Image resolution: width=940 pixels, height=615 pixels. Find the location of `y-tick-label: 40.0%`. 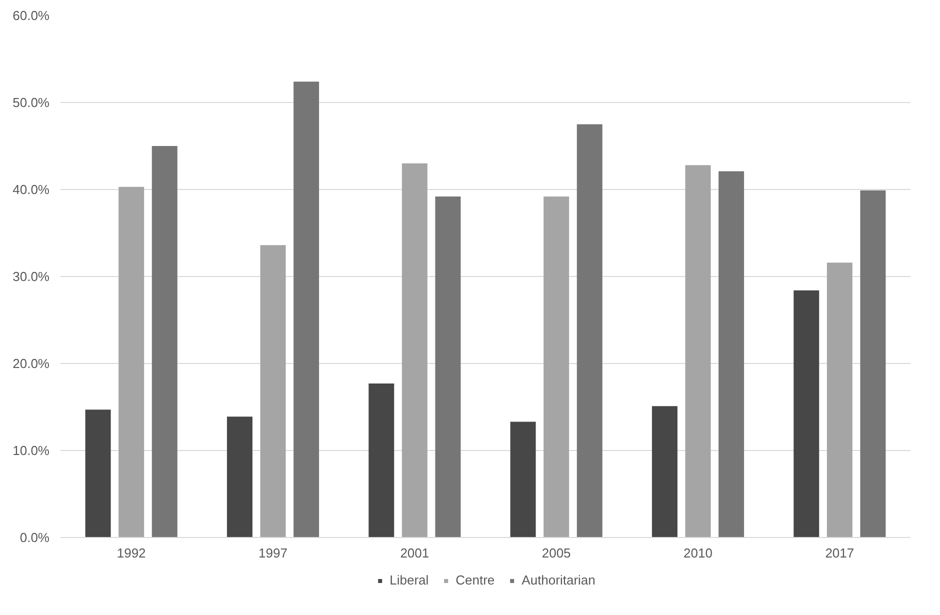

y-tick-label: 40.0% is located at coordinates (31, 189).